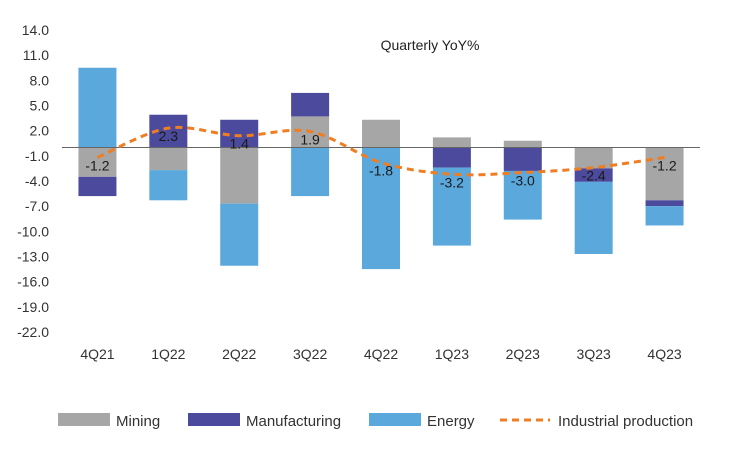 Image resolution: width=751 pixels, height=450 pixels. What do you see at coordinates (168, 354) in the screenshot?
I see `x-category-label: 1Q22` at bounding box center [168, 354].